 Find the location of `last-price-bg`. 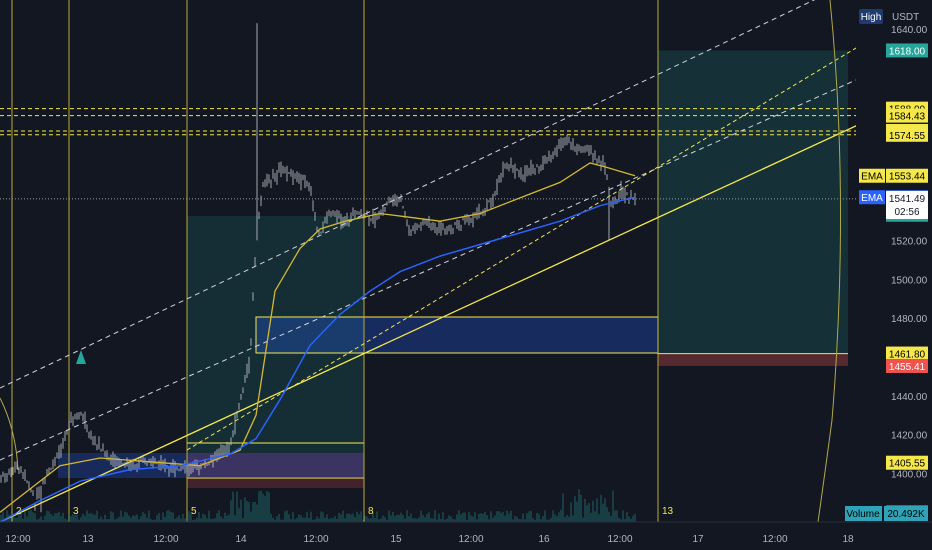

last-price-bg is located at coordinates (907, 204).